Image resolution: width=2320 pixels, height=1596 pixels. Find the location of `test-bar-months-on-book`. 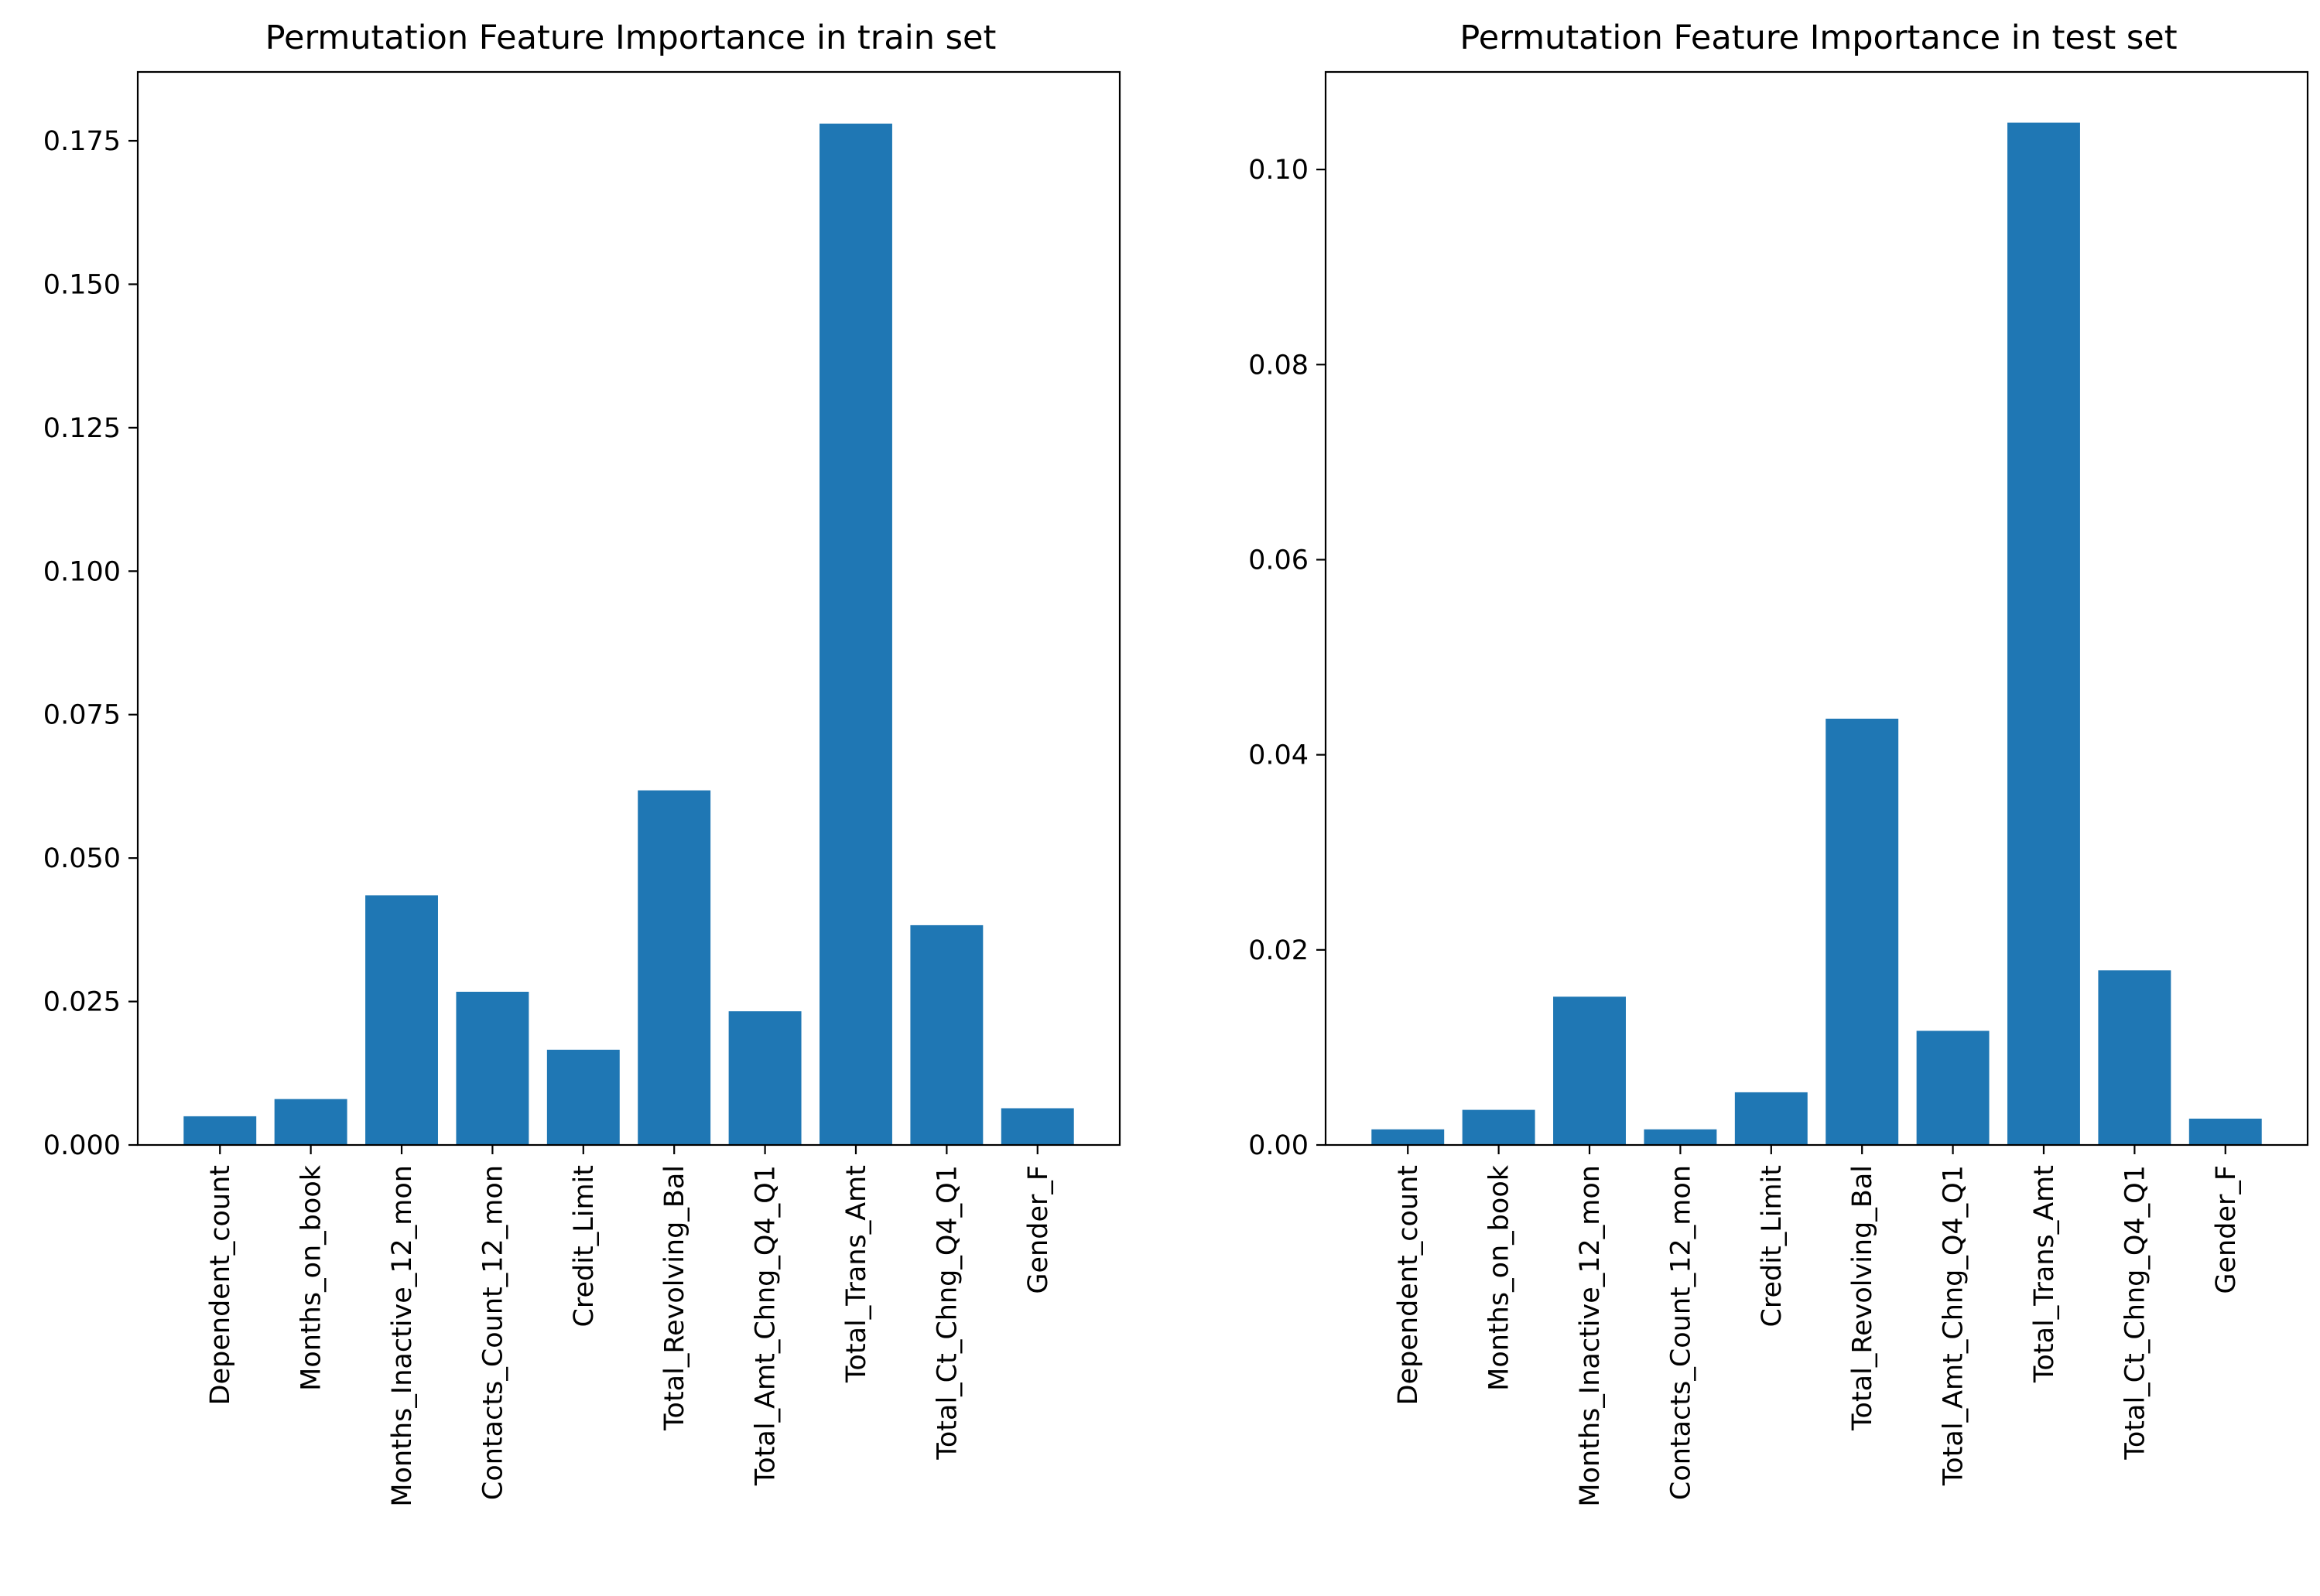

test-bar-months-on-book is located at coordinates (1498, 1127).